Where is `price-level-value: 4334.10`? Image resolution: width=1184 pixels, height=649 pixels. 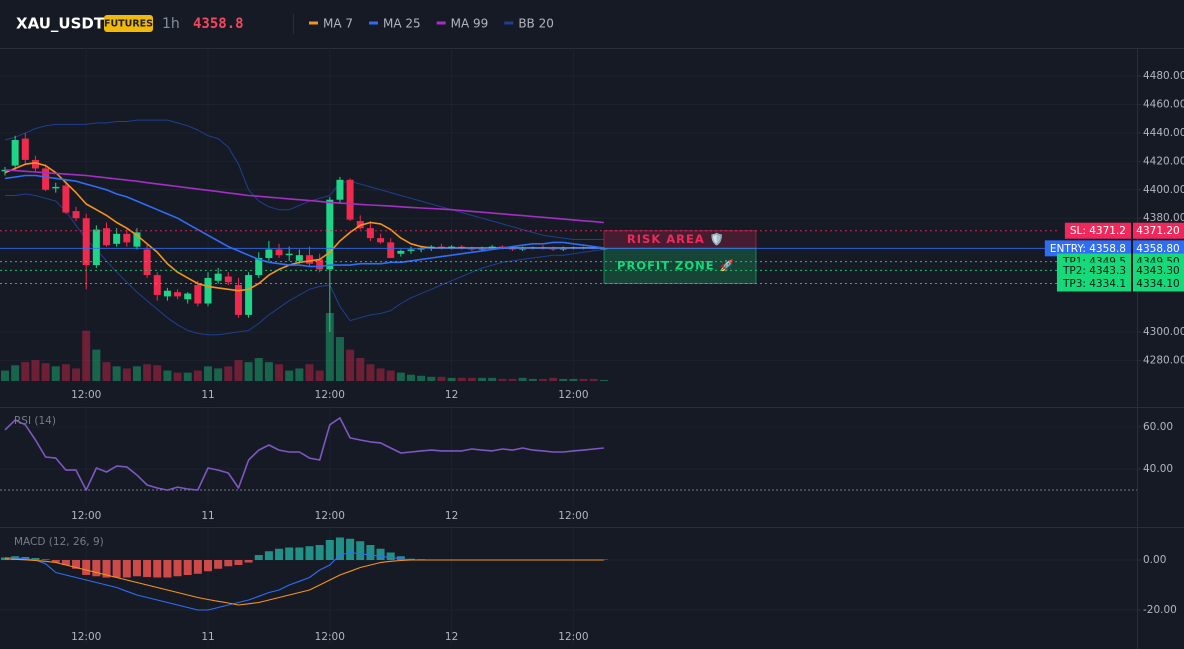
price-level-value: 4334.10 is located at coordinates (1157, 284).